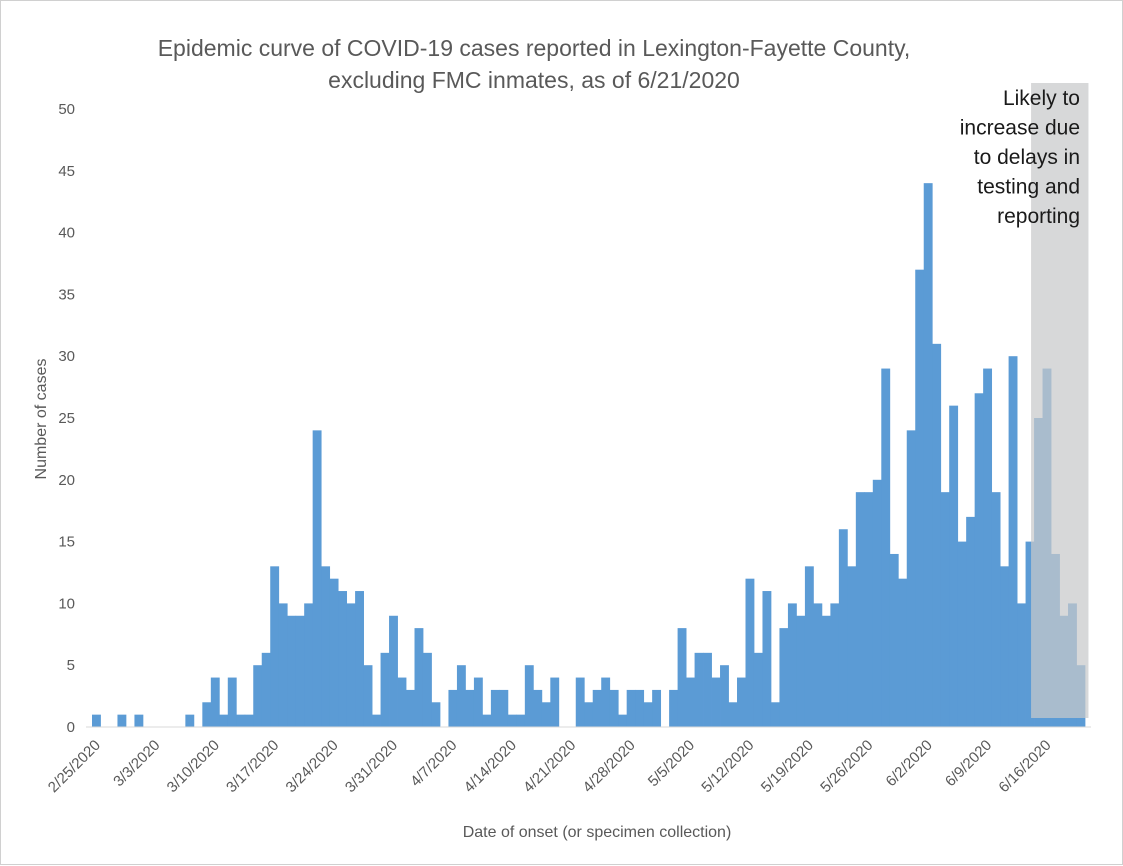 The width and height of the screenshot is (1123, 866). I want to click on annotation-line: increase due, so click(1020, 128).